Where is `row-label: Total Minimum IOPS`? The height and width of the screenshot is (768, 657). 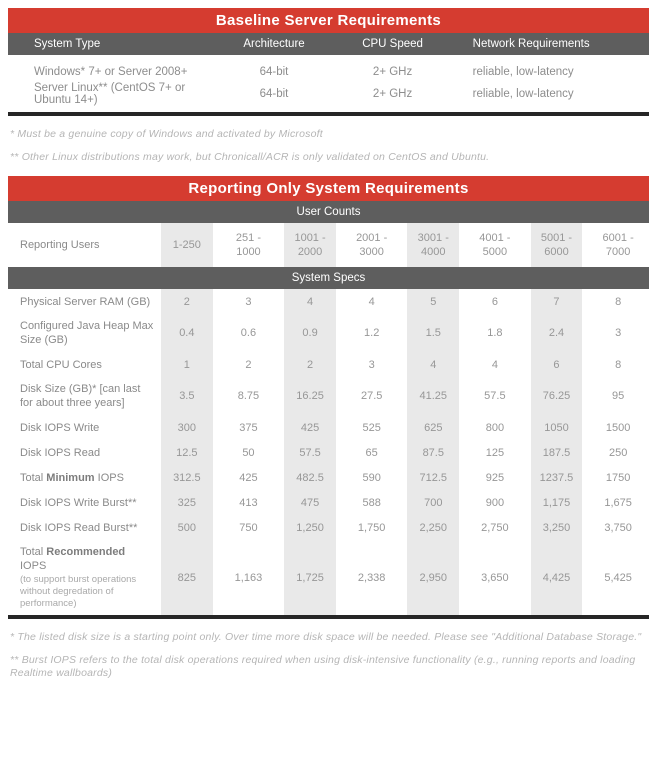 row-label: Total Minimum IOPS is located at coordinates (72, 477).